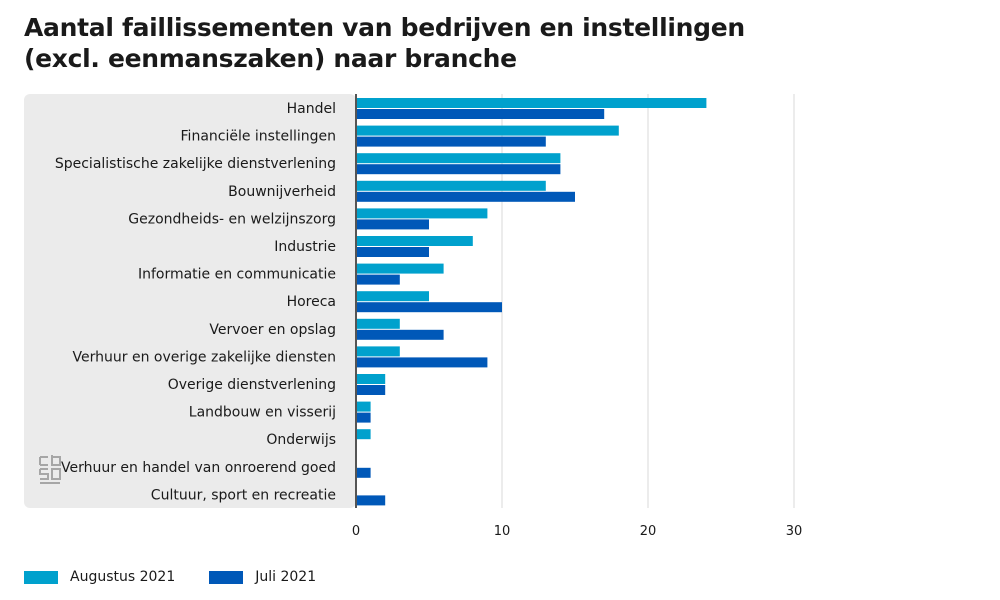 The height and width of the screenshot is (600, 1000). What do you see at coordinates (237, 275) in the screenshot?
I see `category-label: Informatie en communicatie` at bounding box center [237, 275].